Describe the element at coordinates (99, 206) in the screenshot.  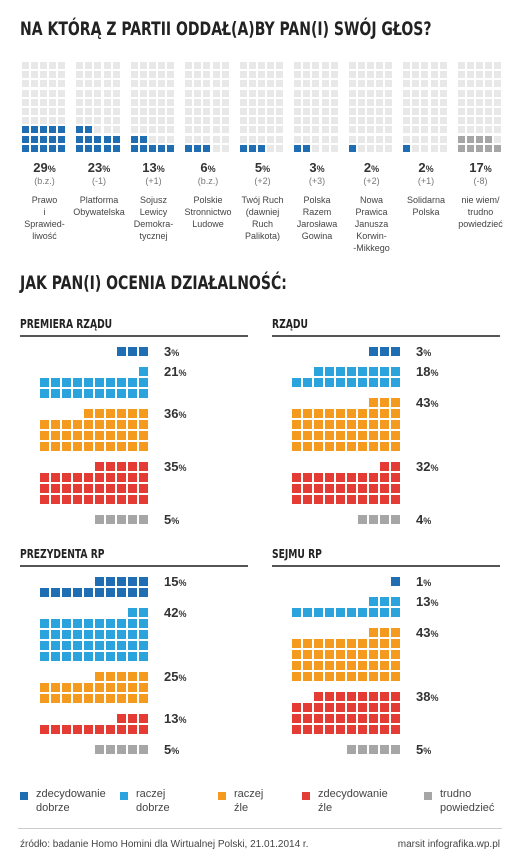
I see `party-name: Platforma Obywatelska` at that location.